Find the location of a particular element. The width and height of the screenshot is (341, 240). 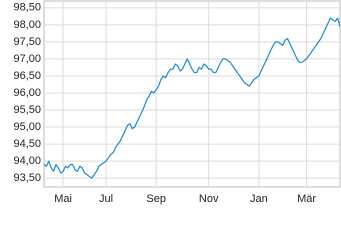

y-tick-label: 95,50 is located at coordinates (27, 110).